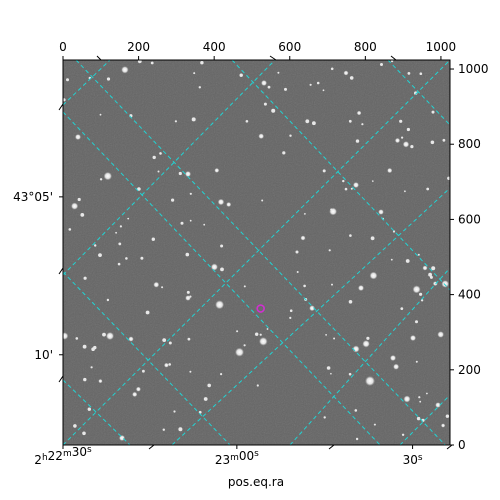 The width and height of the screenshot is (500, 500). Describe the element at coordinates (214, 47) in the screenshot. I see `top-tick-label: 400` at that location.